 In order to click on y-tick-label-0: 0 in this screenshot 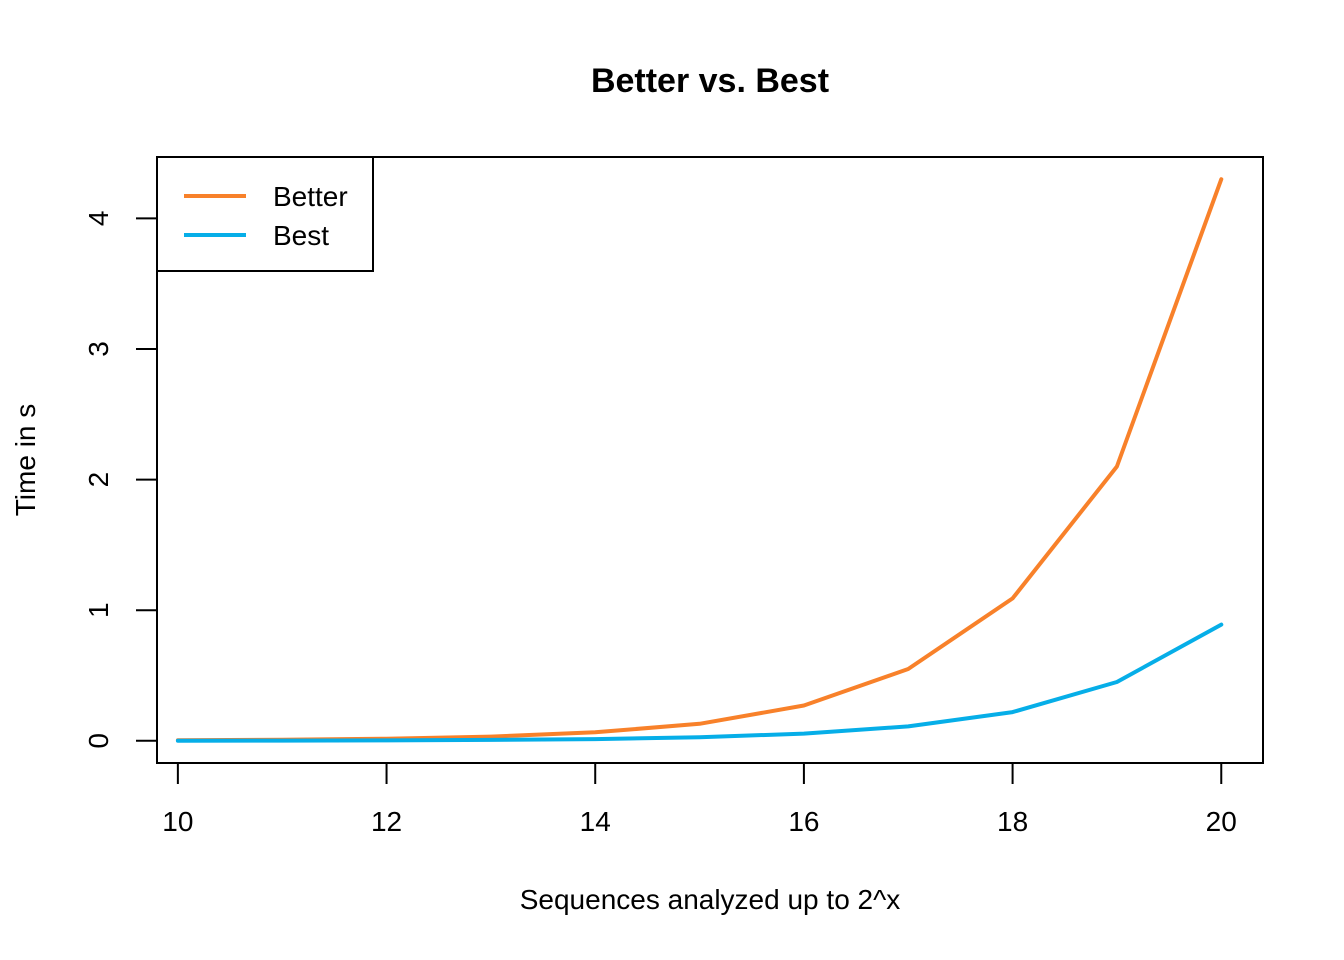, I will do `click(98, 741)`.